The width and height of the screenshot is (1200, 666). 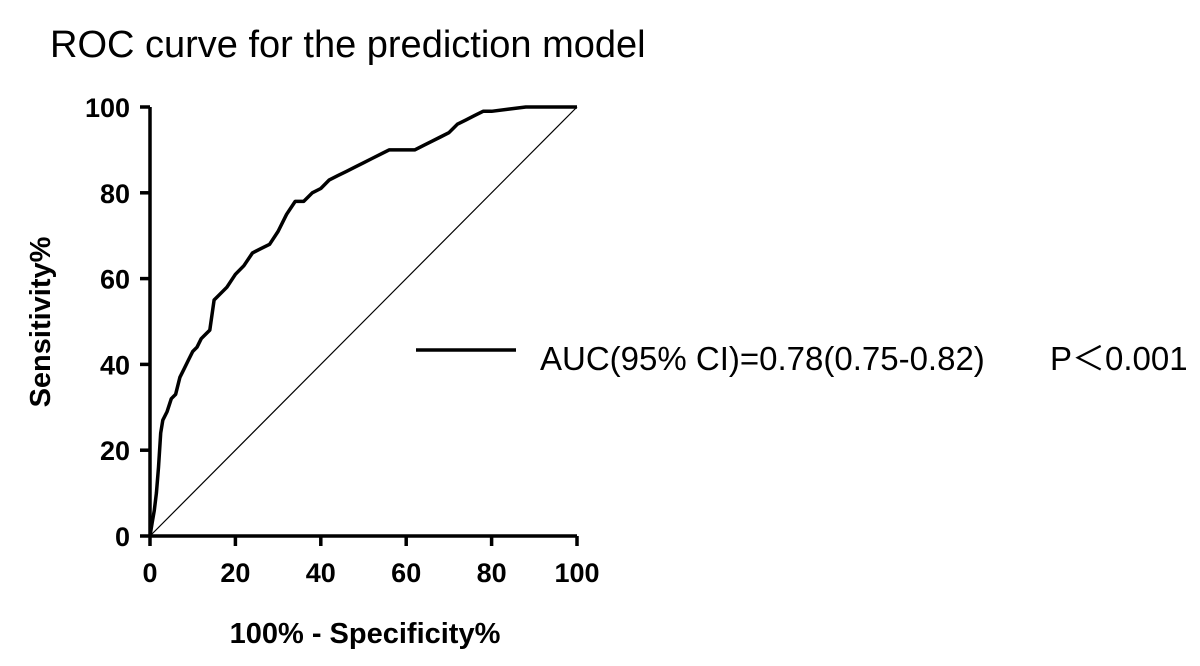 I want to click on x-tick-label: 40, so click(x=321, y=573).